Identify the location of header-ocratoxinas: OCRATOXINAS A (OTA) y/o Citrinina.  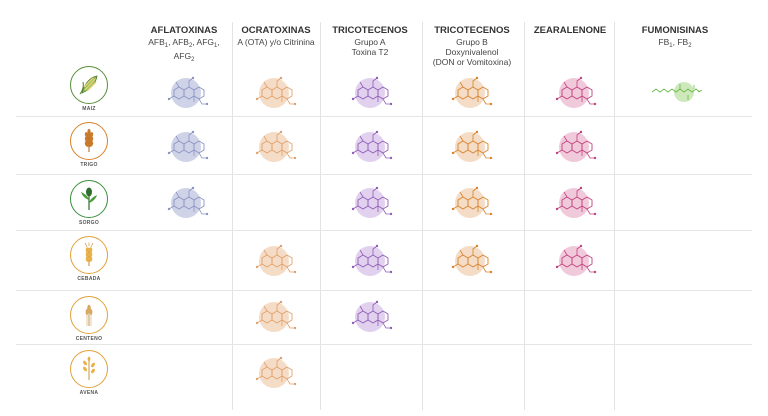
(276, 36).